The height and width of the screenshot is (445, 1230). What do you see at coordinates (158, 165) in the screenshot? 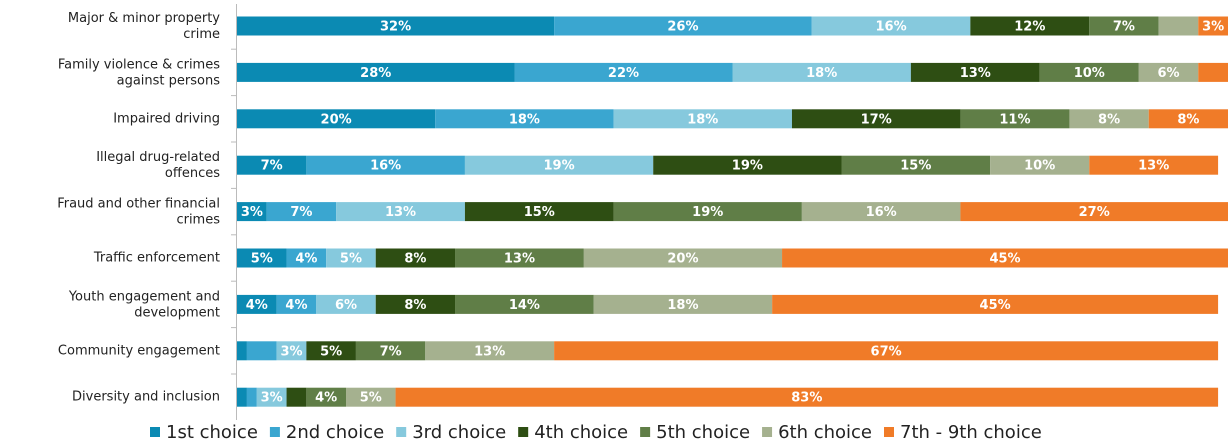
I see `category-label: Illegal drug-related offences` at bounding box center [158, 165].